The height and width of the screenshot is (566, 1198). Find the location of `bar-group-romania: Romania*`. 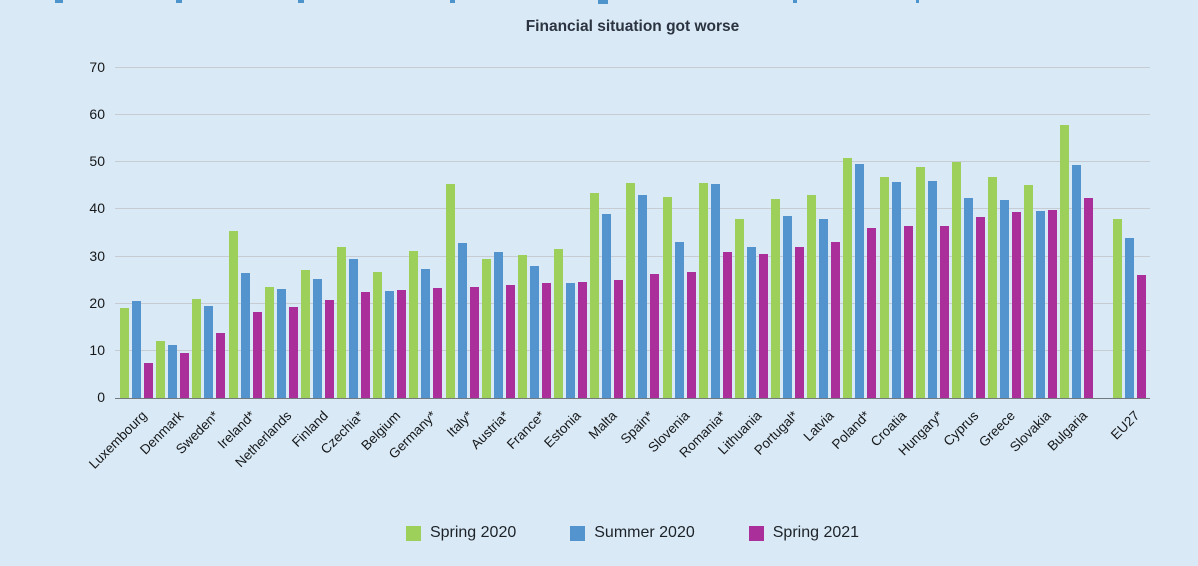

bar-group-romania: Romania* is located at coordinates (704, 264).